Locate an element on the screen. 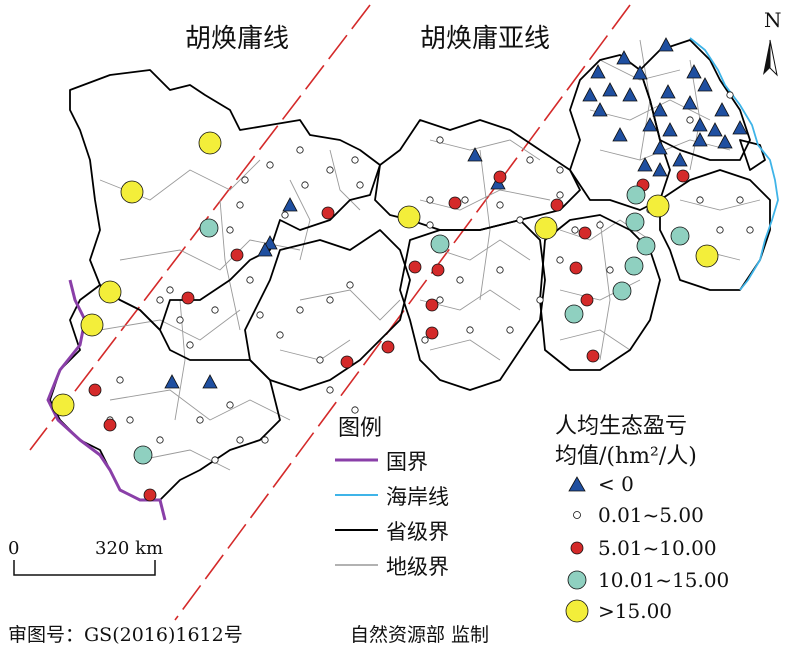 This screenshot has height=650, width=800. legend-class-label-3: 5.01~10.00 is located at coordinates (657, 548).